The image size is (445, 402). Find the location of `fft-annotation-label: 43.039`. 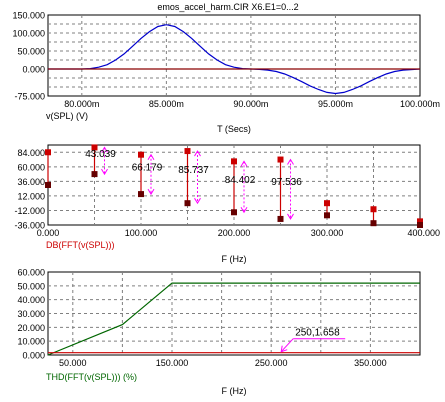

fft-annotation-label: 43.039 is located at coordinates (100, 154).